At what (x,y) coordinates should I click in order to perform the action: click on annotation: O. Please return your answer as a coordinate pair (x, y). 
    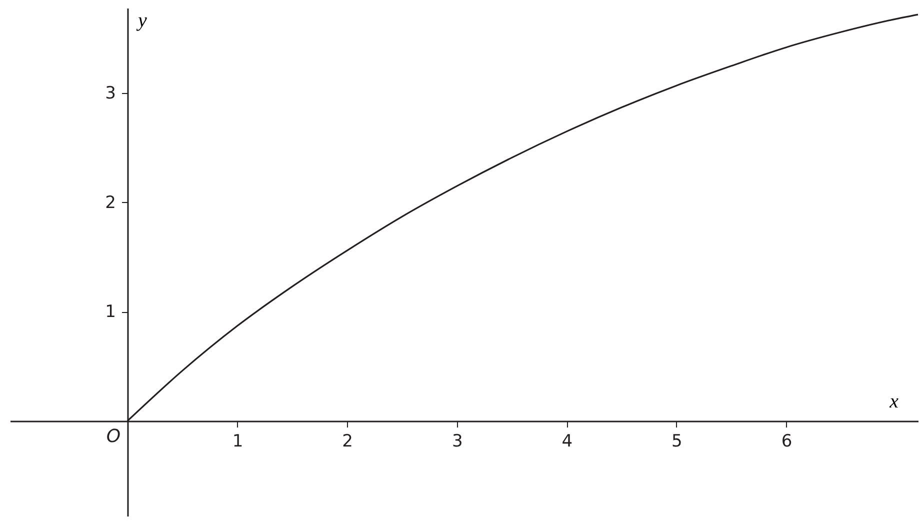
    Looking at the image, I should click on (113, 436).